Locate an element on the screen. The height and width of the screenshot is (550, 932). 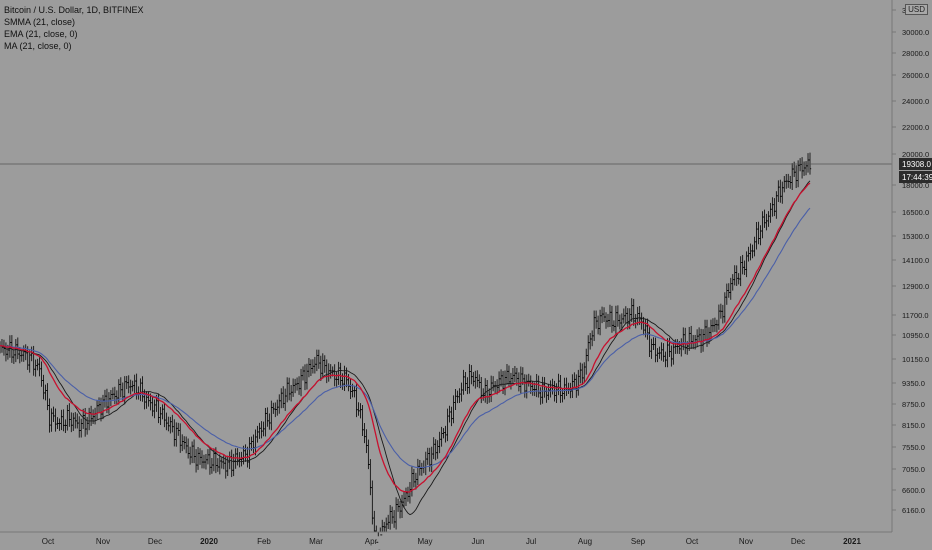
price-tick-label: 7550.0 is located at coordinates (913, 447).